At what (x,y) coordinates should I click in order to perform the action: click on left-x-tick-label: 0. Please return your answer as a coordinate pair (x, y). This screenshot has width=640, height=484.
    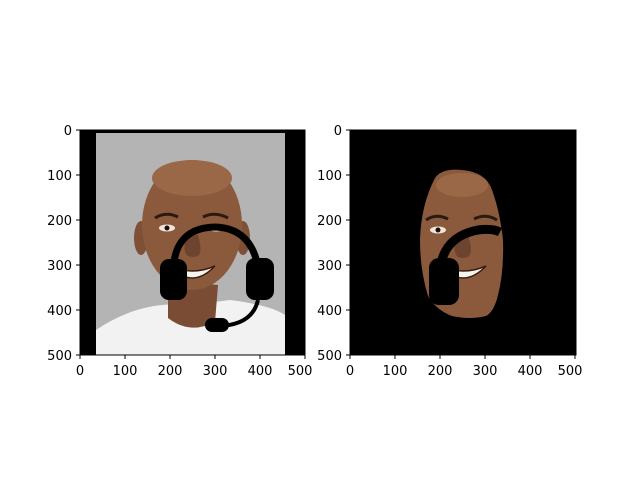
    Looking at the image, I should click on (80, 371).